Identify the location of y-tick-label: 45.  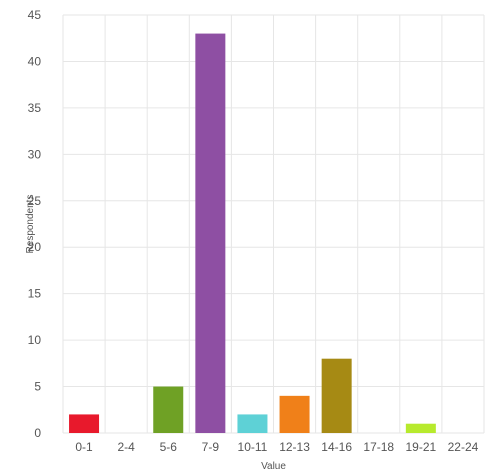
(35, 15).